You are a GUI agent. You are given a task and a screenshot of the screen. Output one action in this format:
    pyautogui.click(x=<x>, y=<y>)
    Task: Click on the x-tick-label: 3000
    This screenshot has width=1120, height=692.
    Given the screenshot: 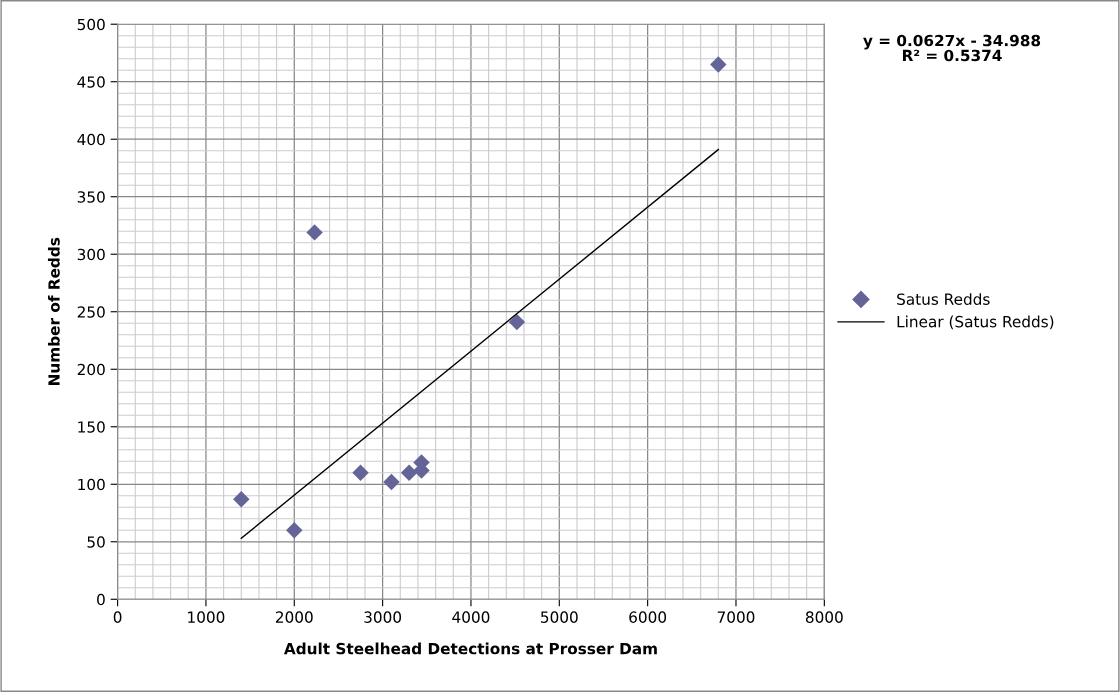 What is the action you would take?
    pyautogui.click(x=383, y=617)
    